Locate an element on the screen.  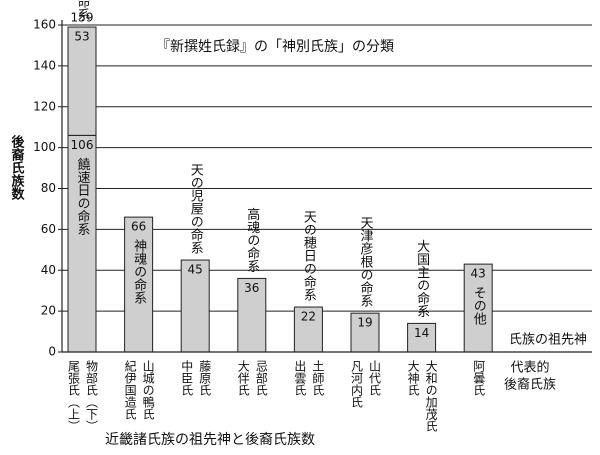
y-tick-label: 60 is located at coordinates (48, 229).